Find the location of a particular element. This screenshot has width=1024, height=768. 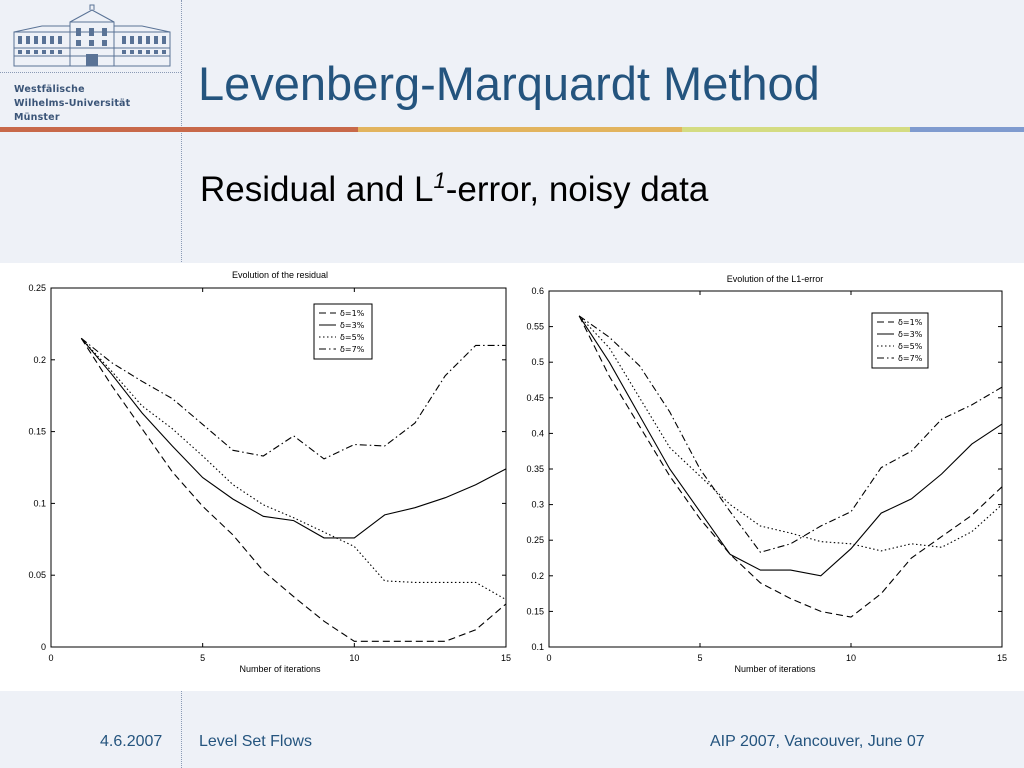

y-tick-label: 0.3 is located at coordinates (537, 505).